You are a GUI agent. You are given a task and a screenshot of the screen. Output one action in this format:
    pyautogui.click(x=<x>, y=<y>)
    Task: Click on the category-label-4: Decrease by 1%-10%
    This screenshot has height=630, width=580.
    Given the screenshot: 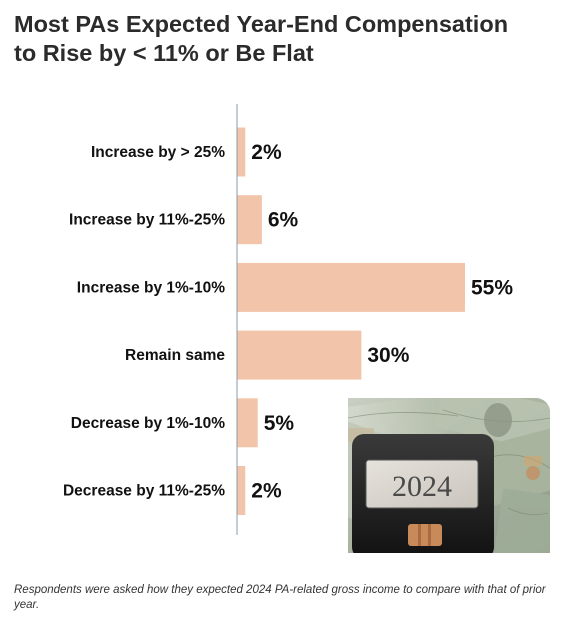 What is the action you would take?
    pyautogui.click(x=148, y=423)
    